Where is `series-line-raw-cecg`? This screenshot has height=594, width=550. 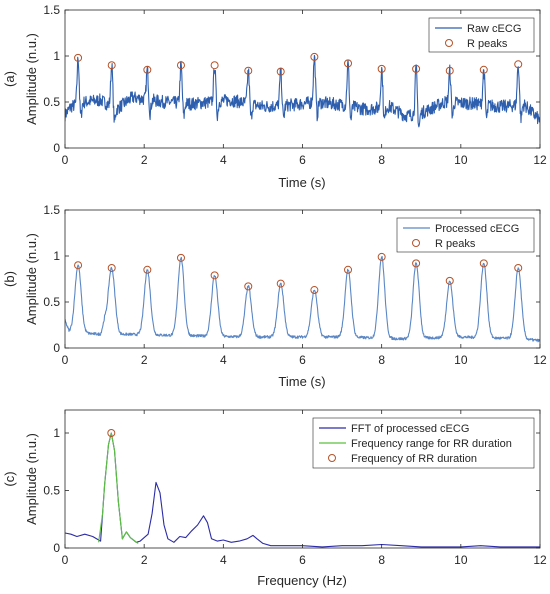
series-line-raw-cecg is located at coordinates (302, 91).